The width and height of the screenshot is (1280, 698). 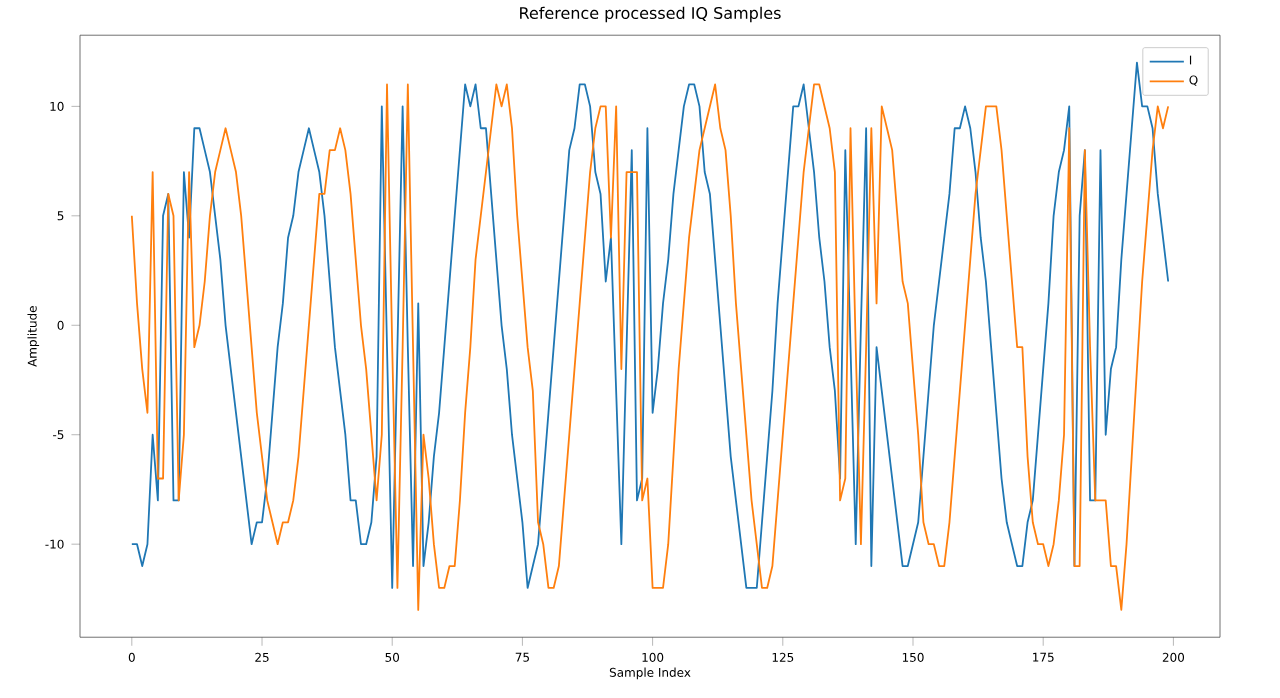 I want to click on chart-title: Reference processed IQ Samples, so click(x=650, y=15).